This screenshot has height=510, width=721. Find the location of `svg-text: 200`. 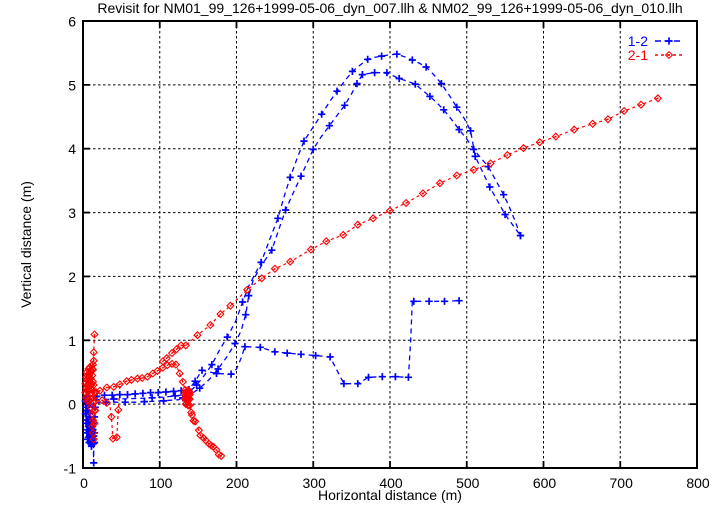

svg-text: 200 is located at coordinates (238, 483).